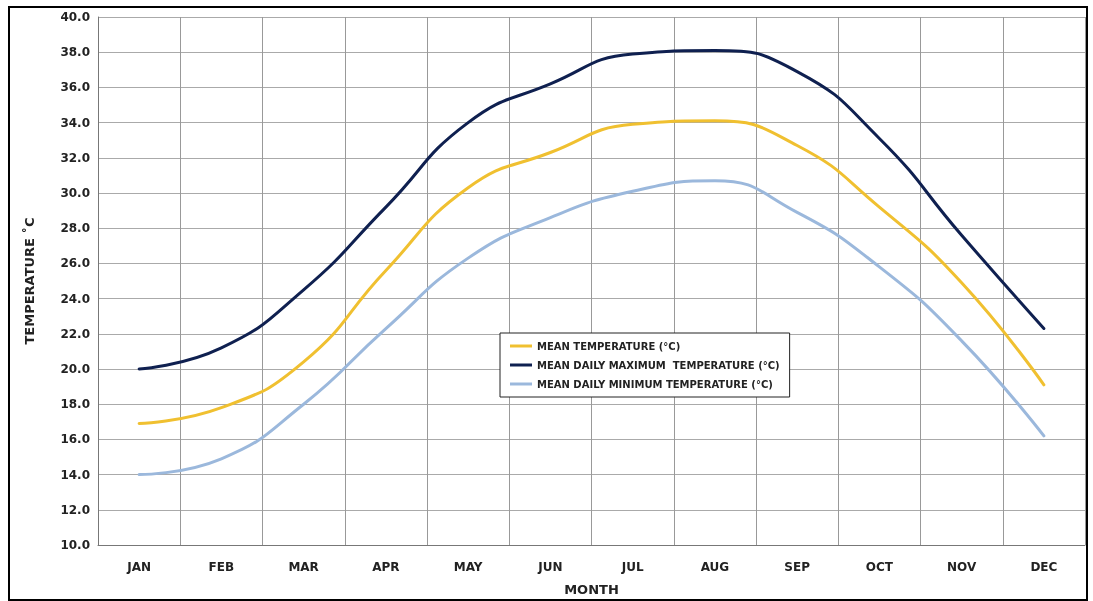  What do you see at coordinates (75, 87) in the screenshot?
I see `y-tick-label: 36.0` at bounding box center [75, 87].